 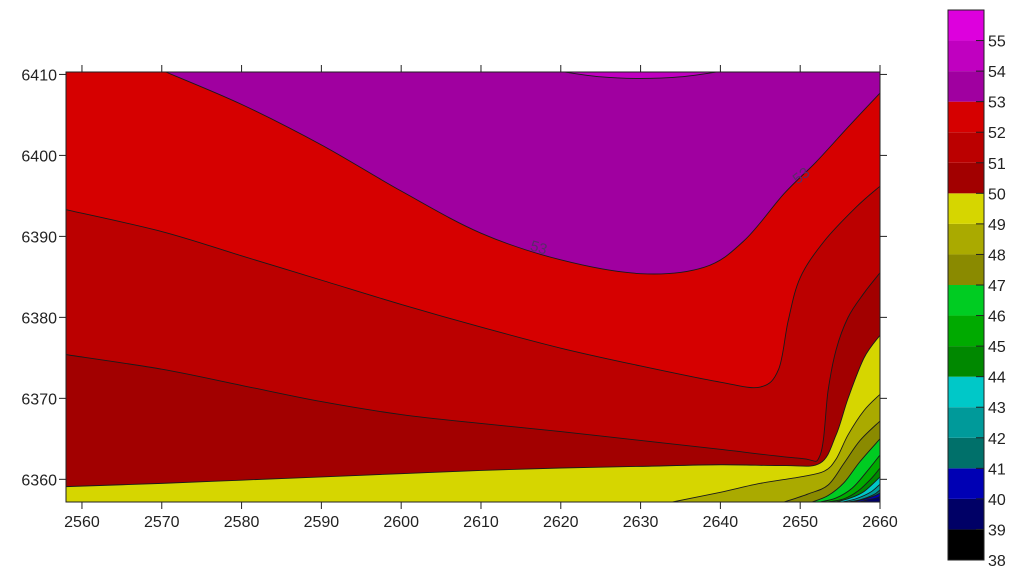 What do you see at coordinates (997, 439) in the screenshot?
I see `colorbar-label: 42` at bounding box center [997, 439].